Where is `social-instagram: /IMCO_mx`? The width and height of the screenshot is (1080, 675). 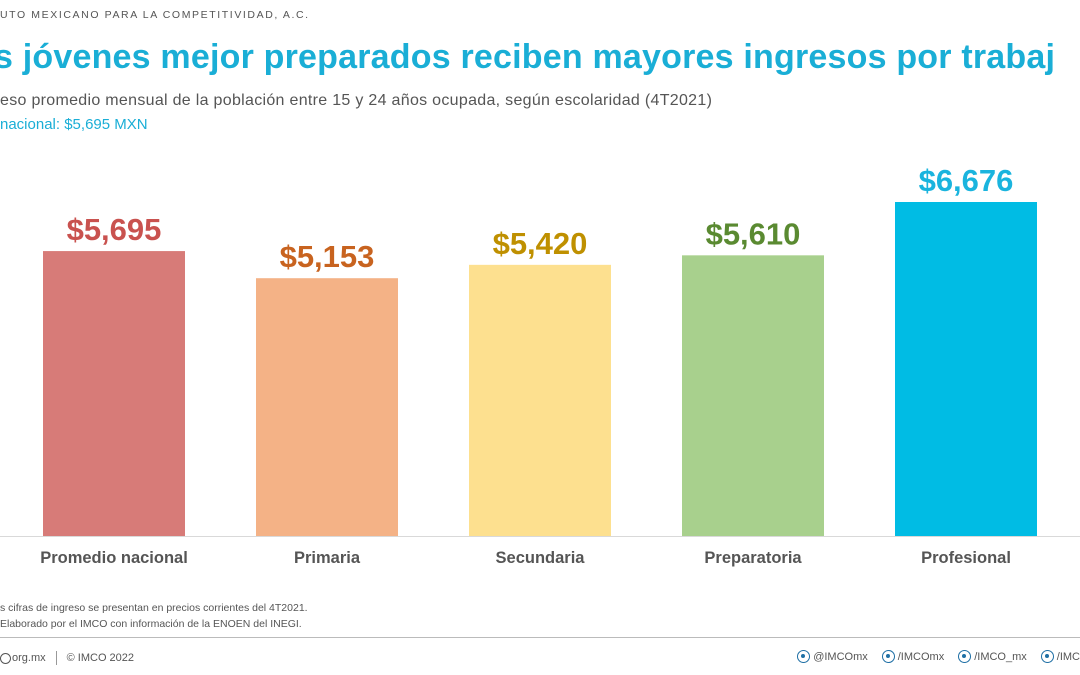 social-instagram: /IMCO_mx is located at coordinates (992, 656).